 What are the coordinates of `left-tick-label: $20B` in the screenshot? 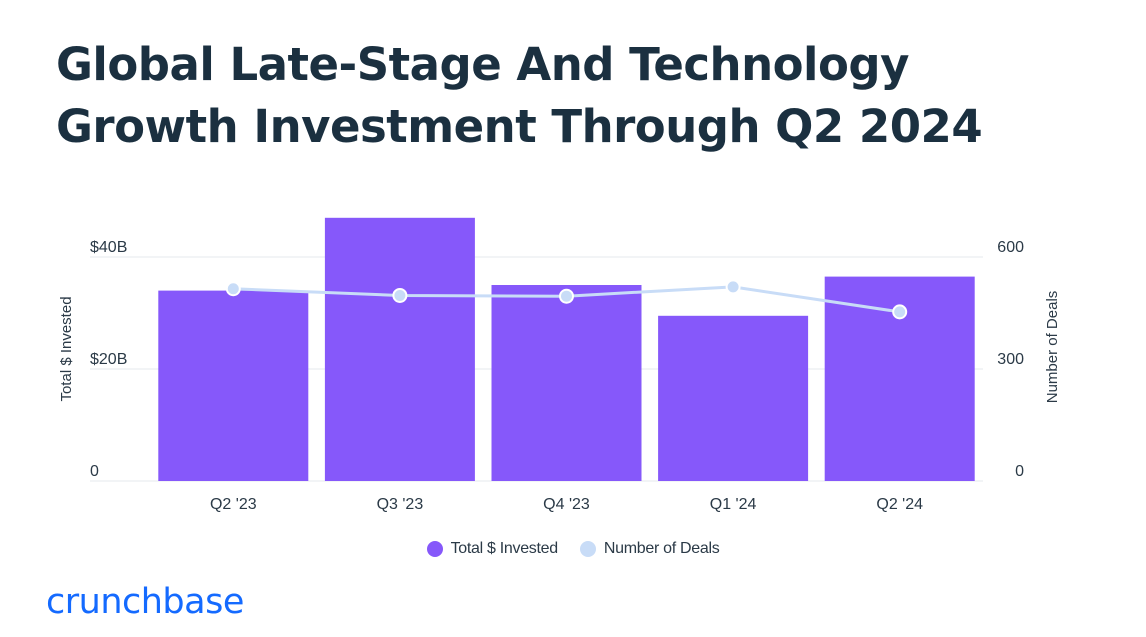 It's located at (108, 359).